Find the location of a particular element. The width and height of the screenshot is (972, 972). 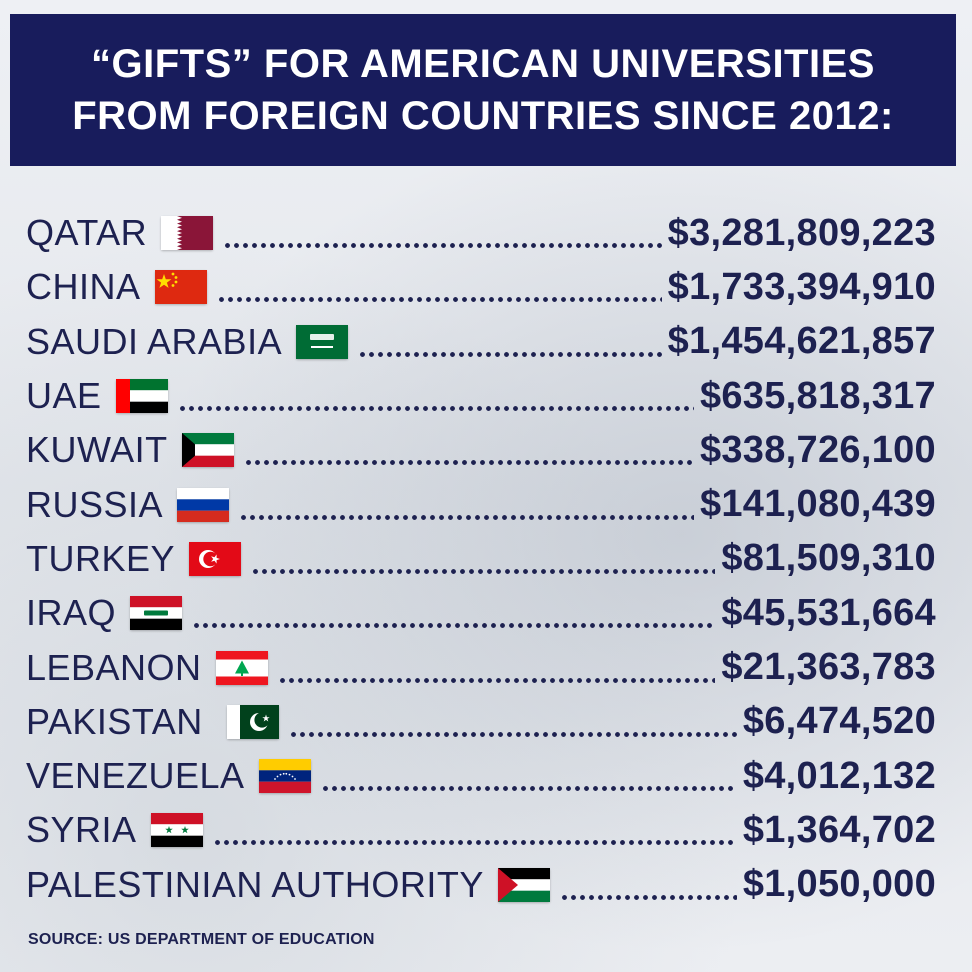

pakistan-flag-icon is located at coordinates (252, 721).